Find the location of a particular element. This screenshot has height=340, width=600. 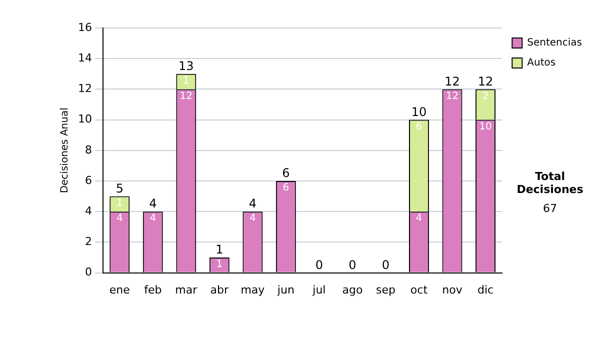

total-label: 13 is located at coordinates (186, 66).